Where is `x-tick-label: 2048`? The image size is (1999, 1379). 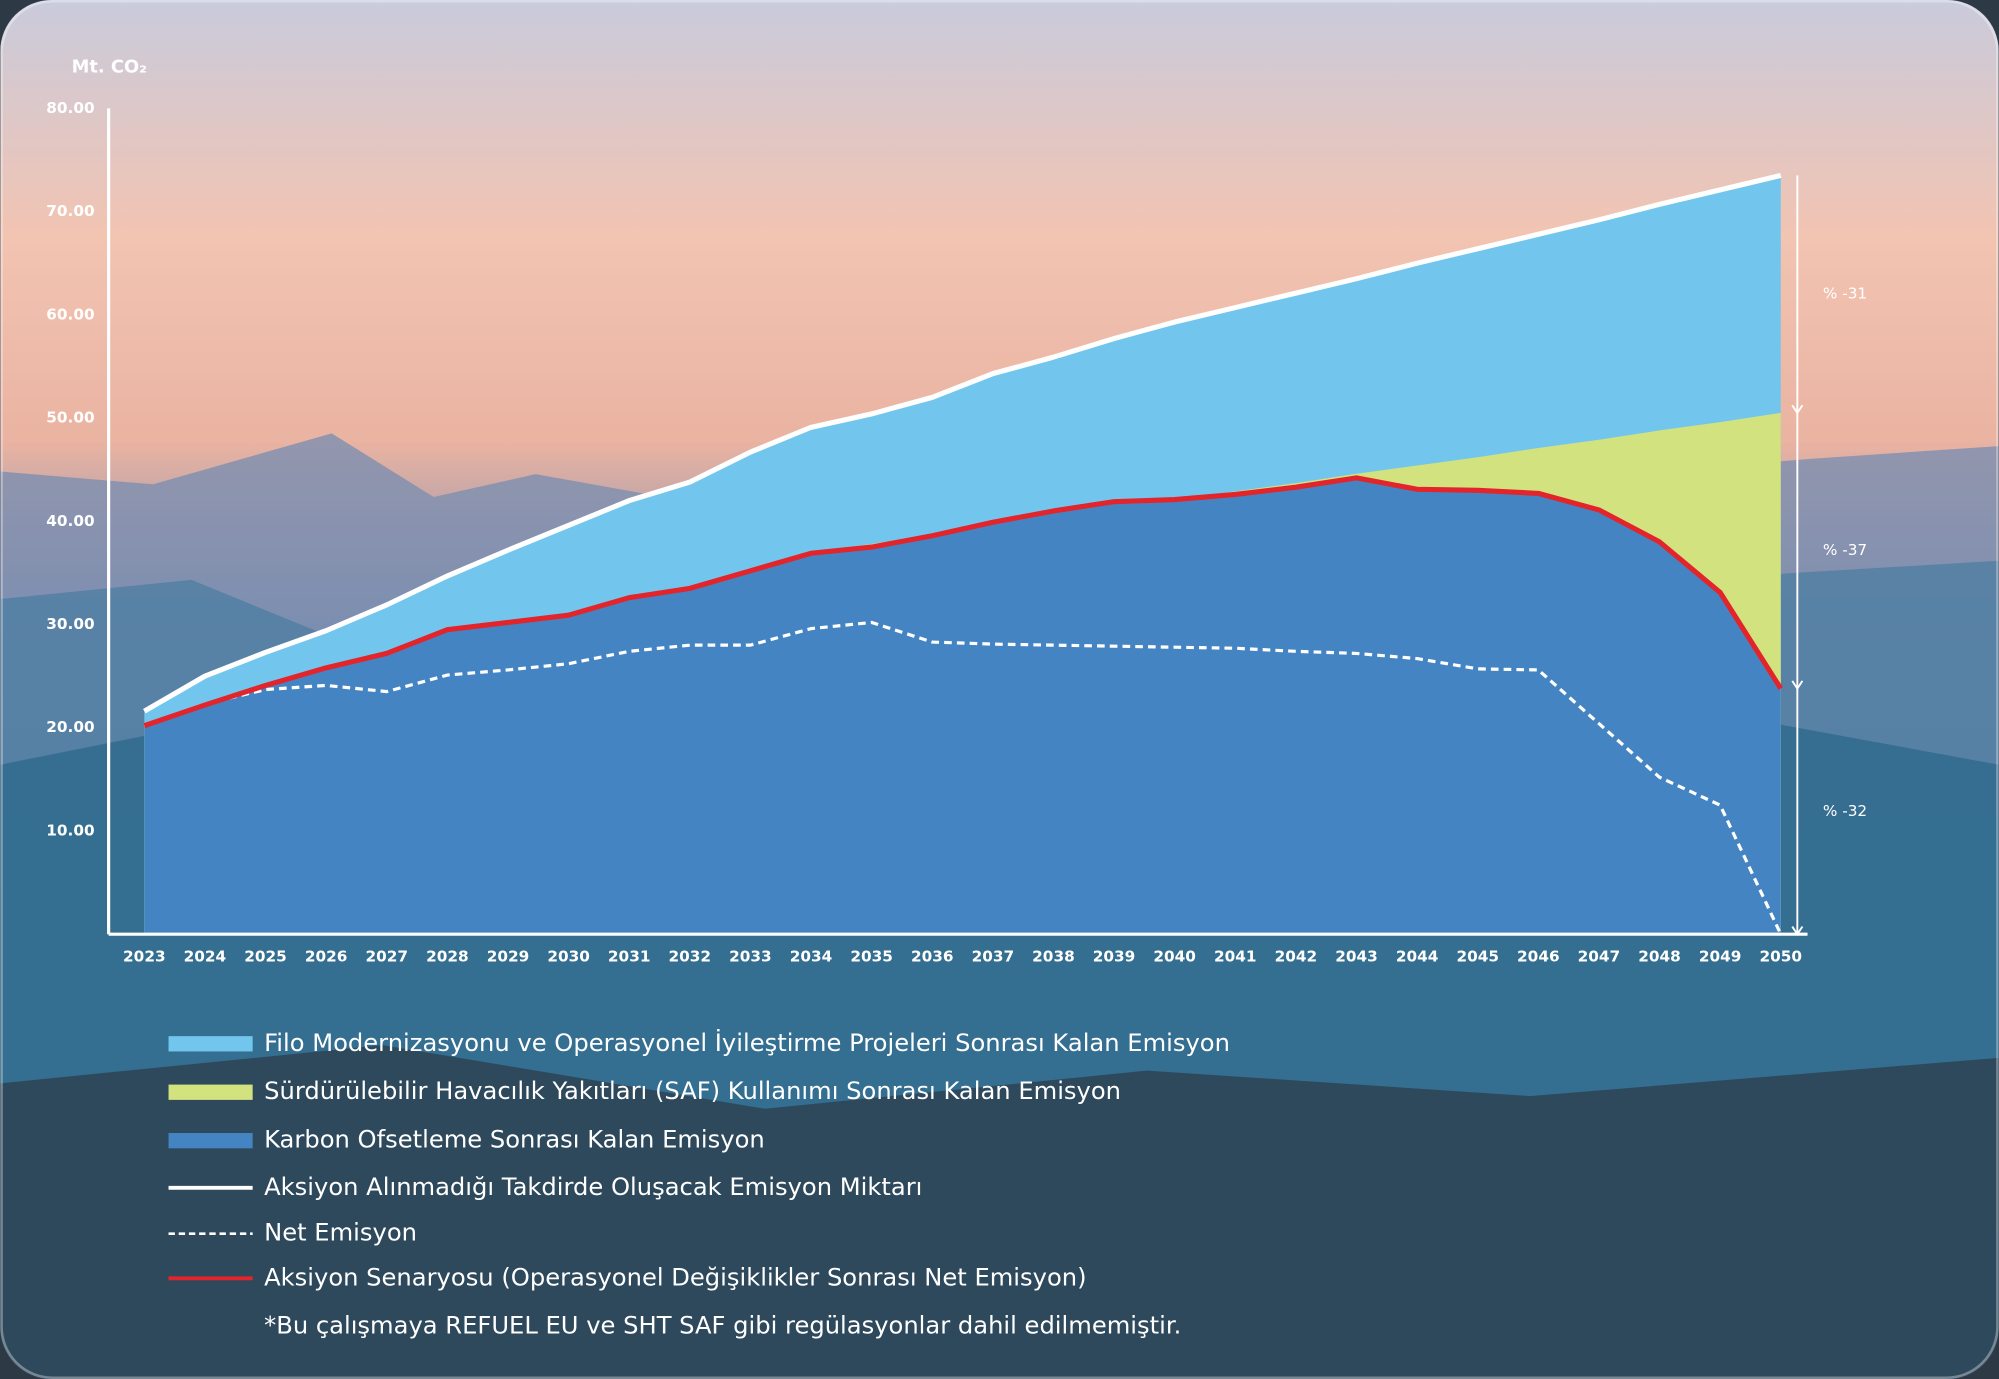 x-tick-label: 2048 is located at coordinates (1659, 957).